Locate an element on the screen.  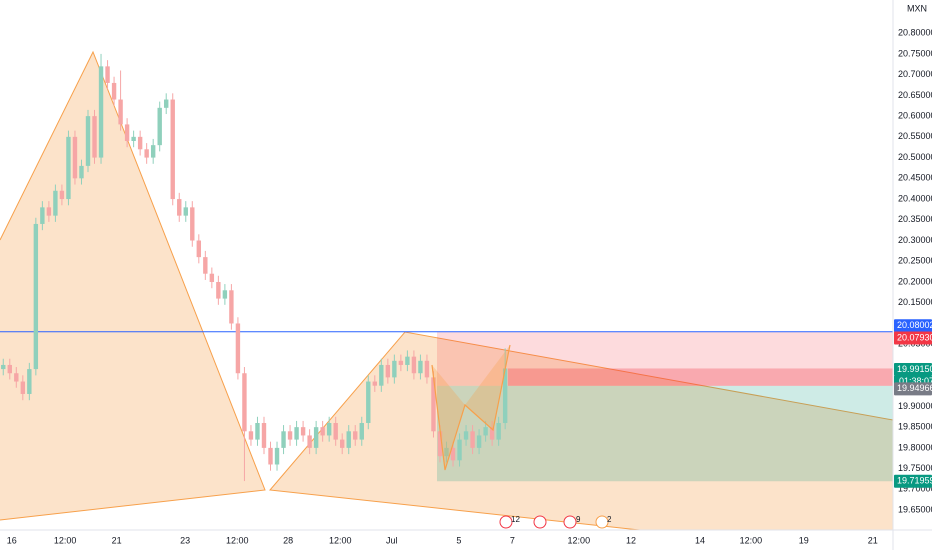
countdown-bg is located at coordinates (913, 381).